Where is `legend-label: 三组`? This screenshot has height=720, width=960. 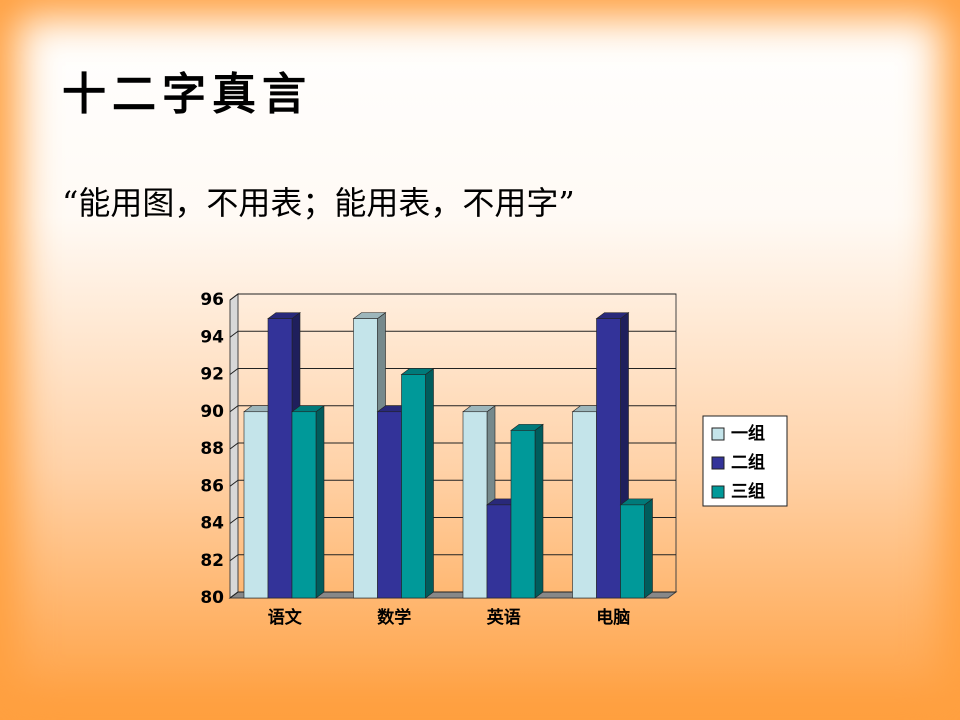
legend-label: 三组 is located at coordinates (748, 491).